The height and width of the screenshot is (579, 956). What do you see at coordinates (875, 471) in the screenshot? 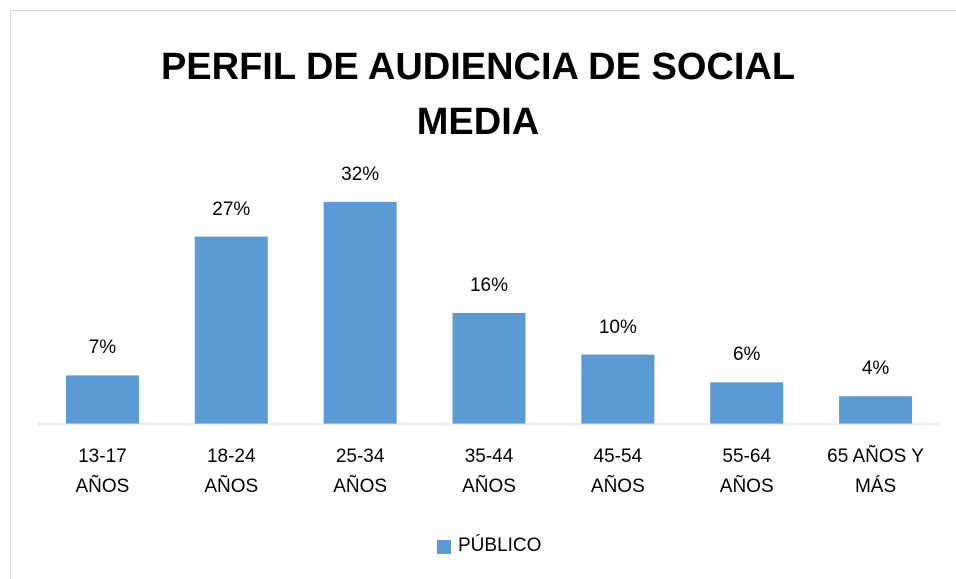
I see `x-tick-label: 65 AÑOS Y MÁS` at bounding box center [875, 471].